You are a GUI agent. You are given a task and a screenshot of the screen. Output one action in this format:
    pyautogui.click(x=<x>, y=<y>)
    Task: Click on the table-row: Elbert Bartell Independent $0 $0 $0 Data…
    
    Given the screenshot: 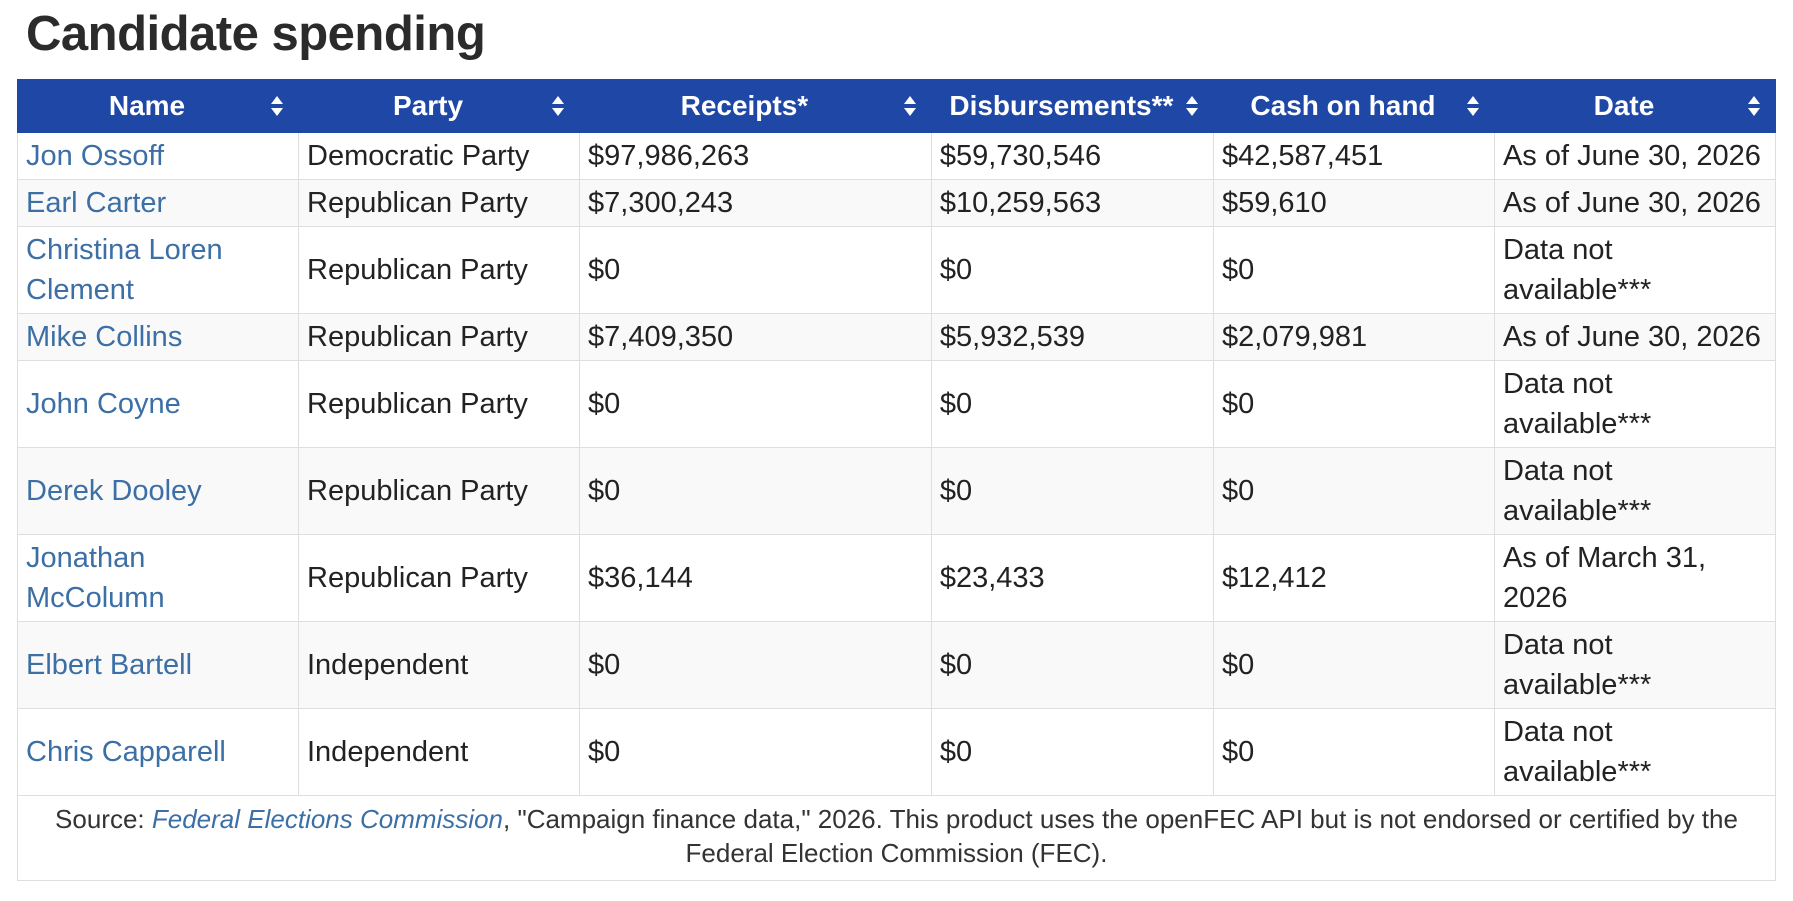 What is the action you would take?
    pyautogui.click(x=897, y=665)
    